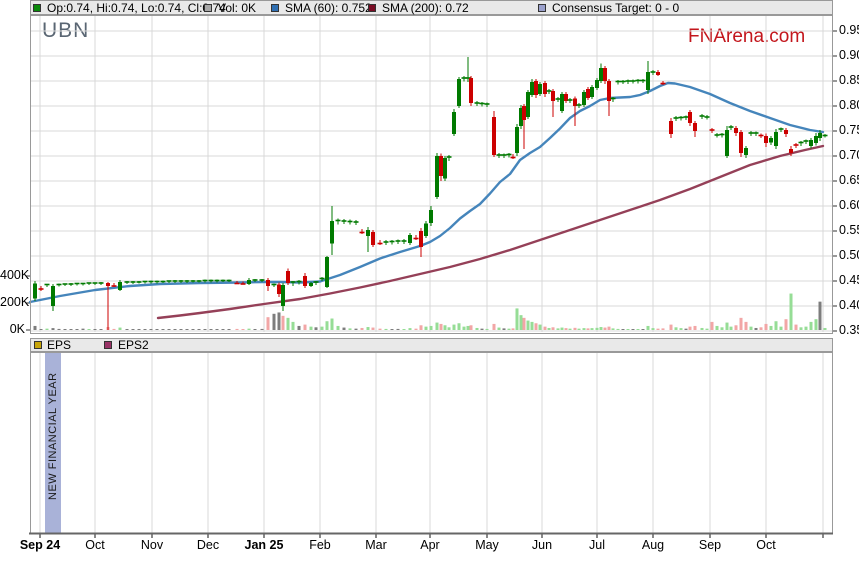 The height and width of the screenshot is (566, 859). What do you see at coordinates (208, 545) in the screenshot?
I see `x-axis-label: Dec` at bounding box center [208, 545].